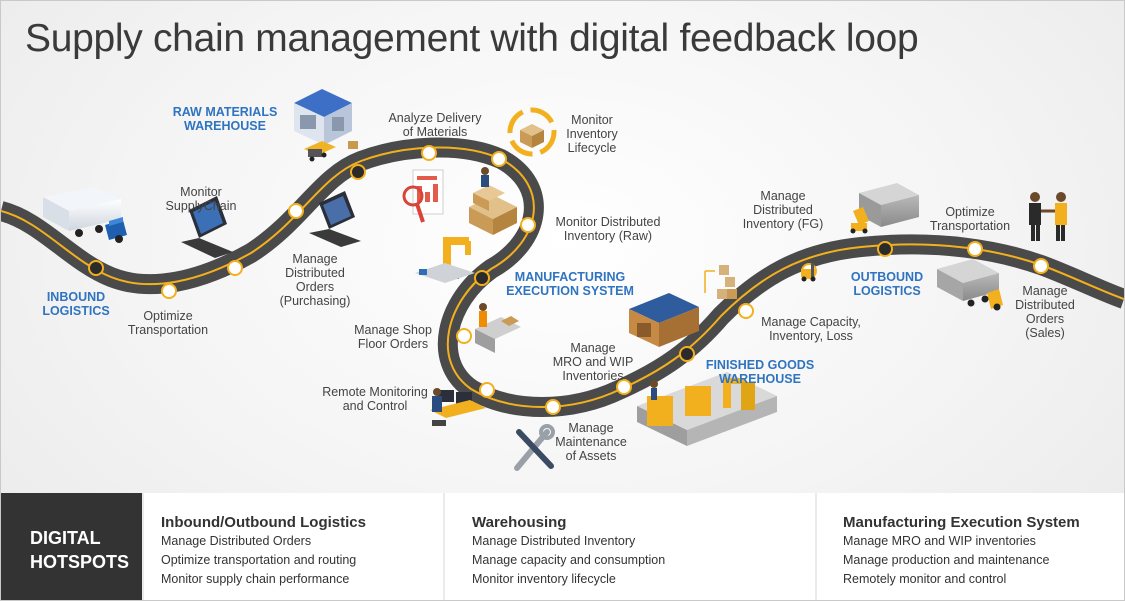 The width and height of the screenshot is (1125, 601). Describe the element at coordinates (423, 196) in the screenshot. I see `report-icon` at that location.